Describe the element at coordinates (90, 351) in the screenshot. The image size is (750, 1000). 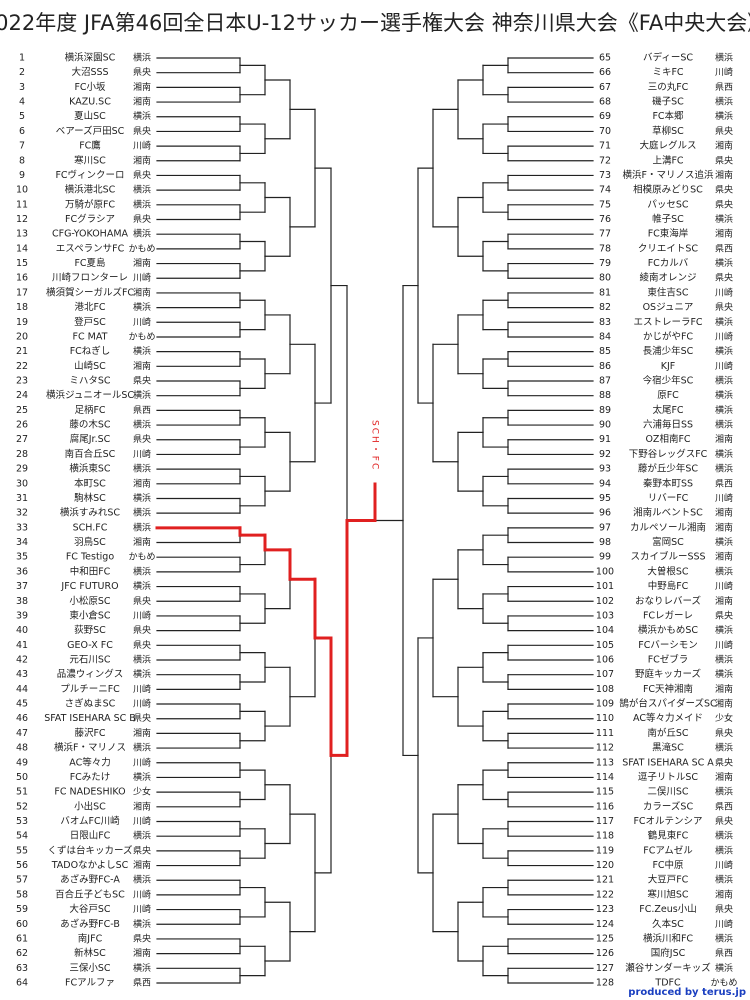
I see `team-name: FCねぎし` at that location.